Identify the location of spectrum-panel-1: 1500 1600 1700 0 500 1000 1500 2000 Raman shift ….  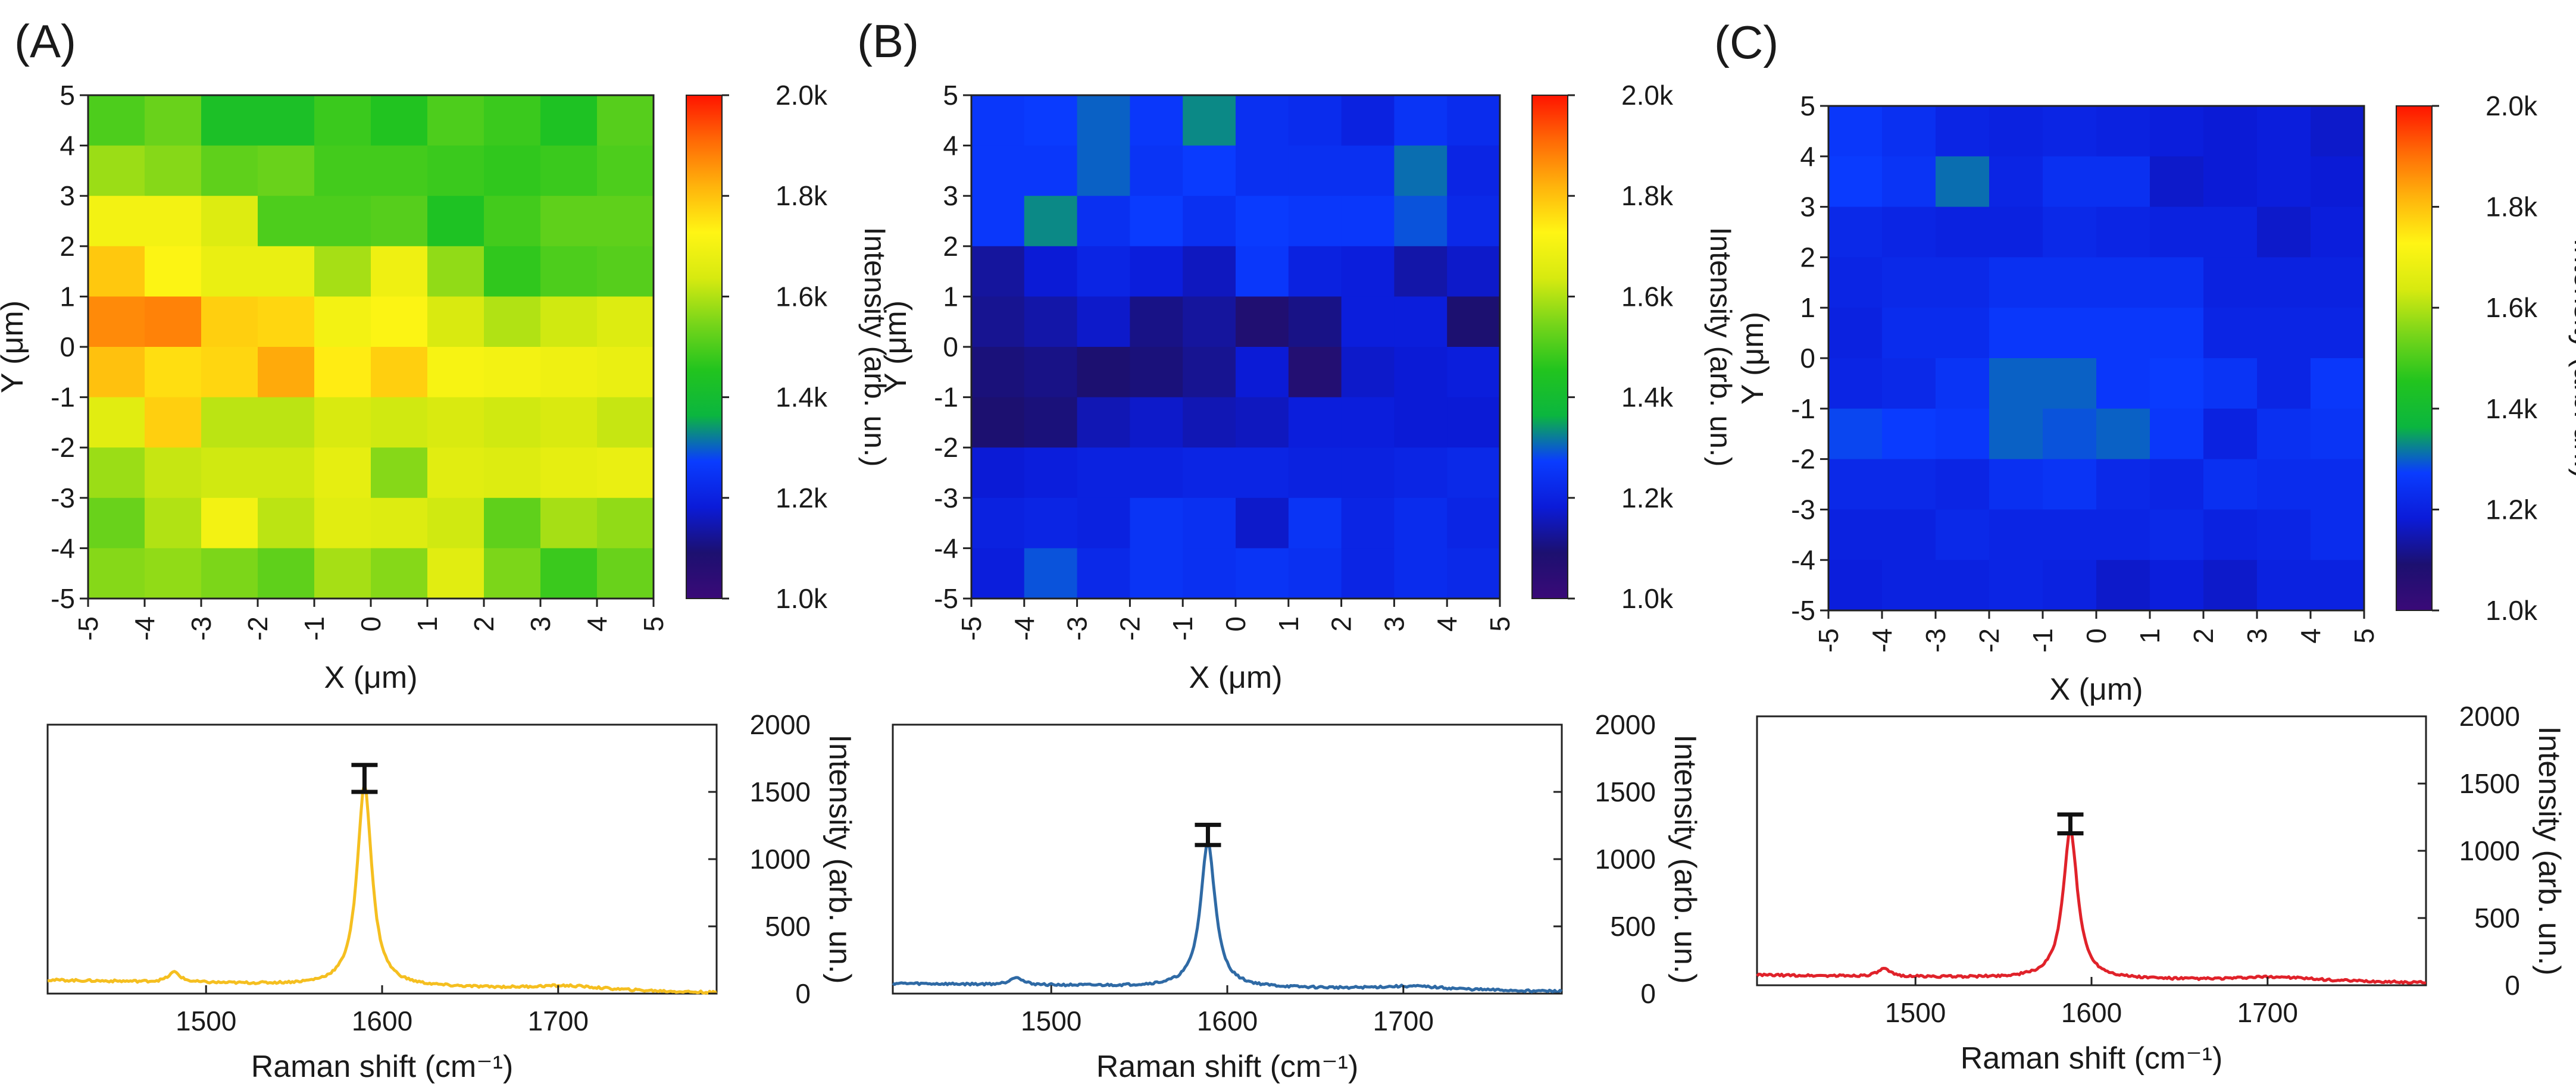
(451, 896).